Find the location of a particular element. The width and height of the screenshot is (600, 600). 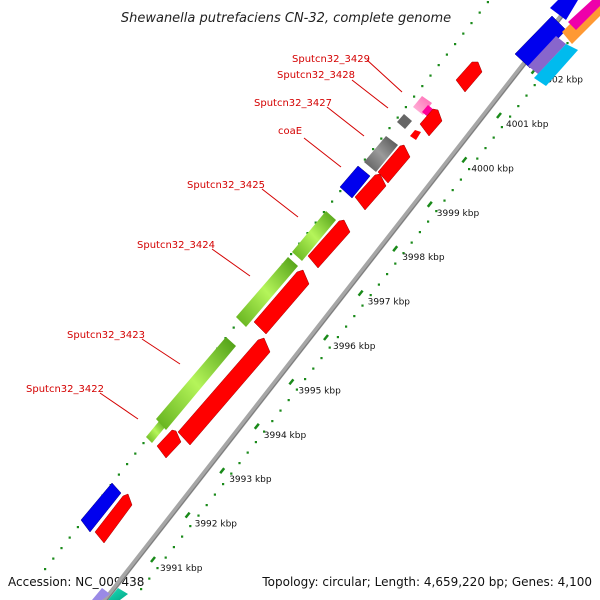

gene-coaE-leader is located at coordinates (322, 152).